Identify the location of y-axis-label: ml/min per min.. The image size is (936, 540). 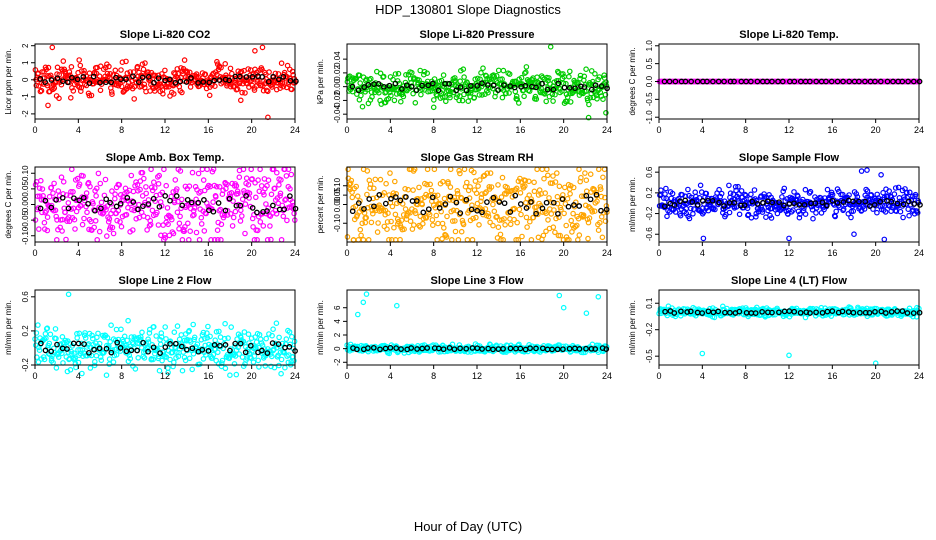
(8, 327).